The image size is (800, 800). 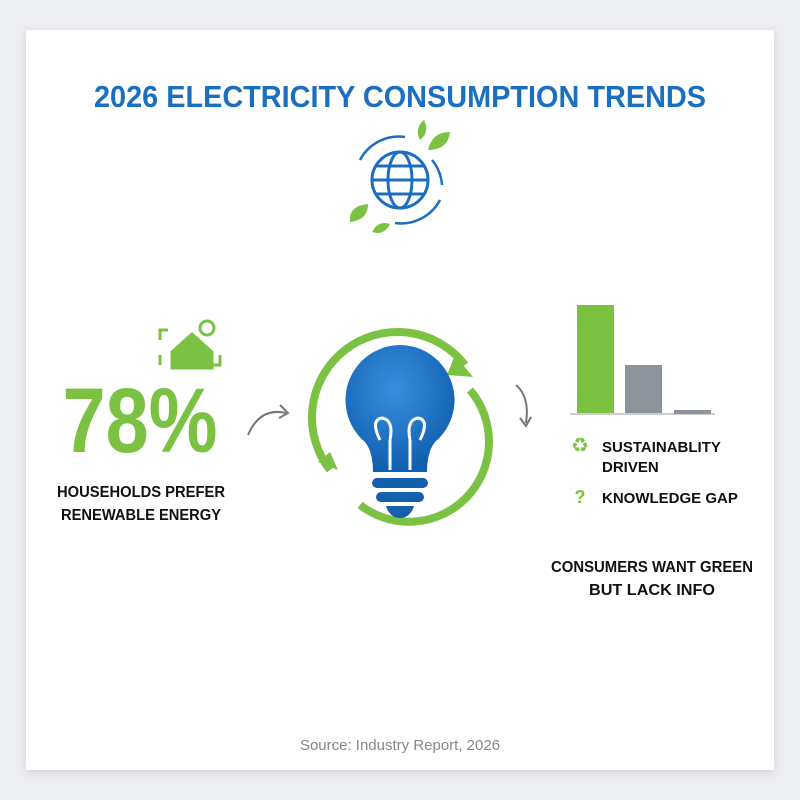 I want to click on conclusion: BUT LACK INFO, so click(x=652, y=590).